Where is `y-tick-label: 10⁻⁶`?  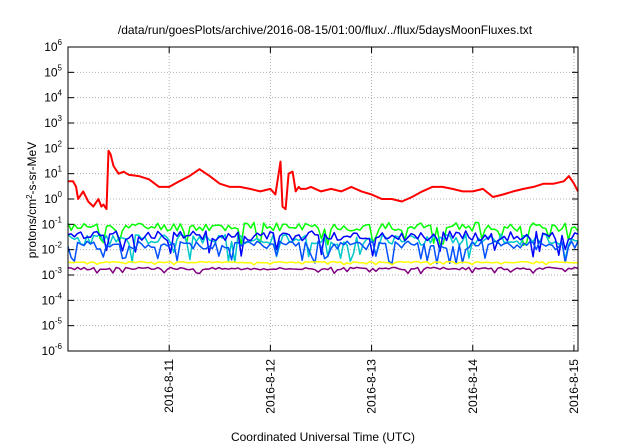
y-tick-label: 10⁻⁶ is located at coordinates (52, 350).